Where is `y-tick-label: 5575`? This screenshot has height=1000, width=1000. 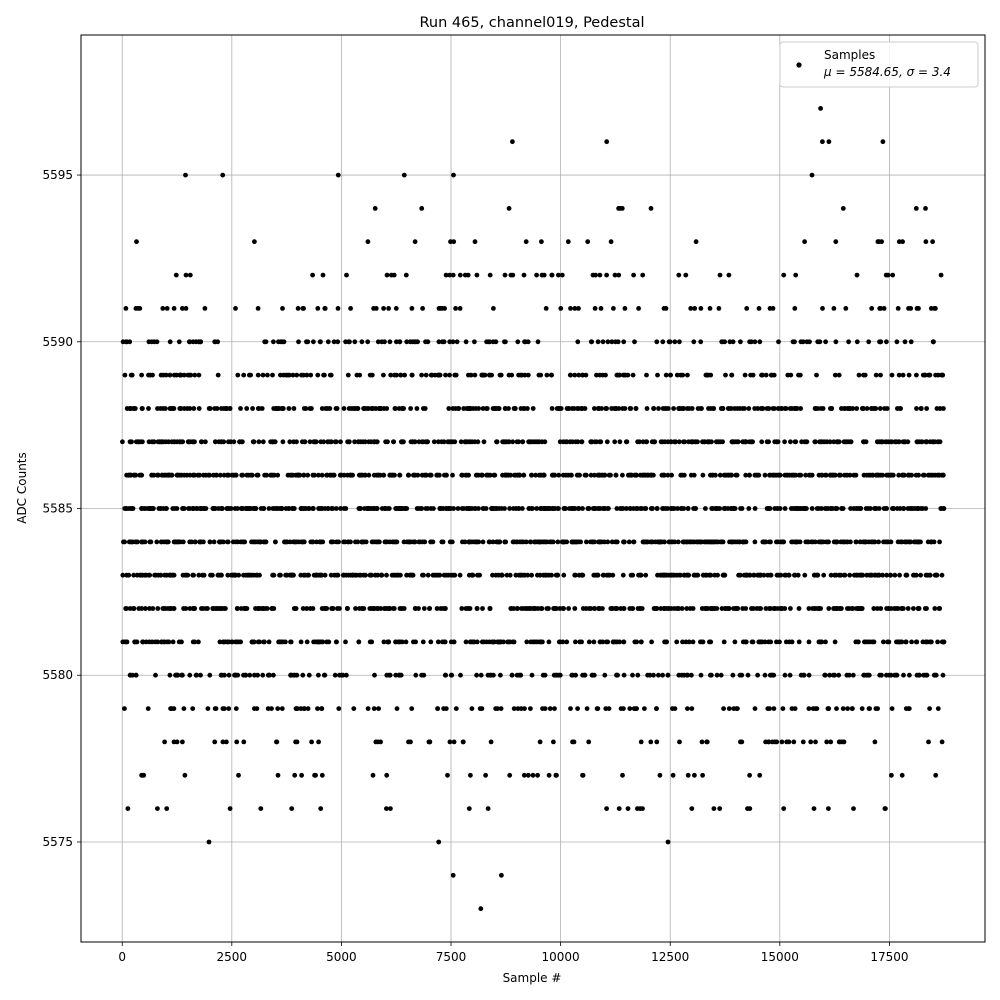 y-tick-label: 5575 is located at coordinates (57, 842).